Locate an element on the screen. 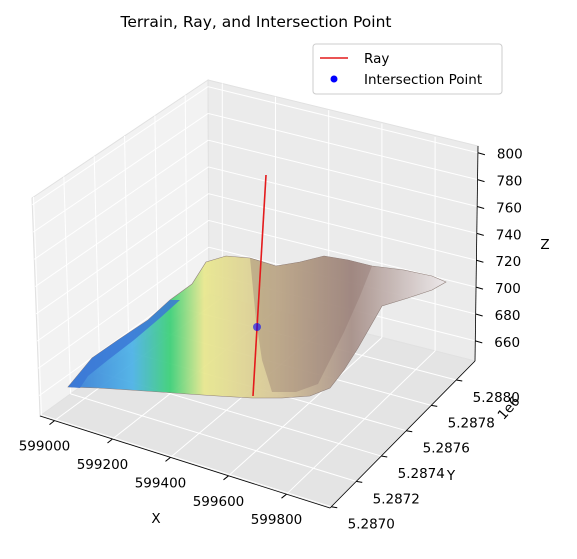 The width and height of the screenshot is (577, 559). legend: Ray Intersection Point is located at coordinates (407, 69).